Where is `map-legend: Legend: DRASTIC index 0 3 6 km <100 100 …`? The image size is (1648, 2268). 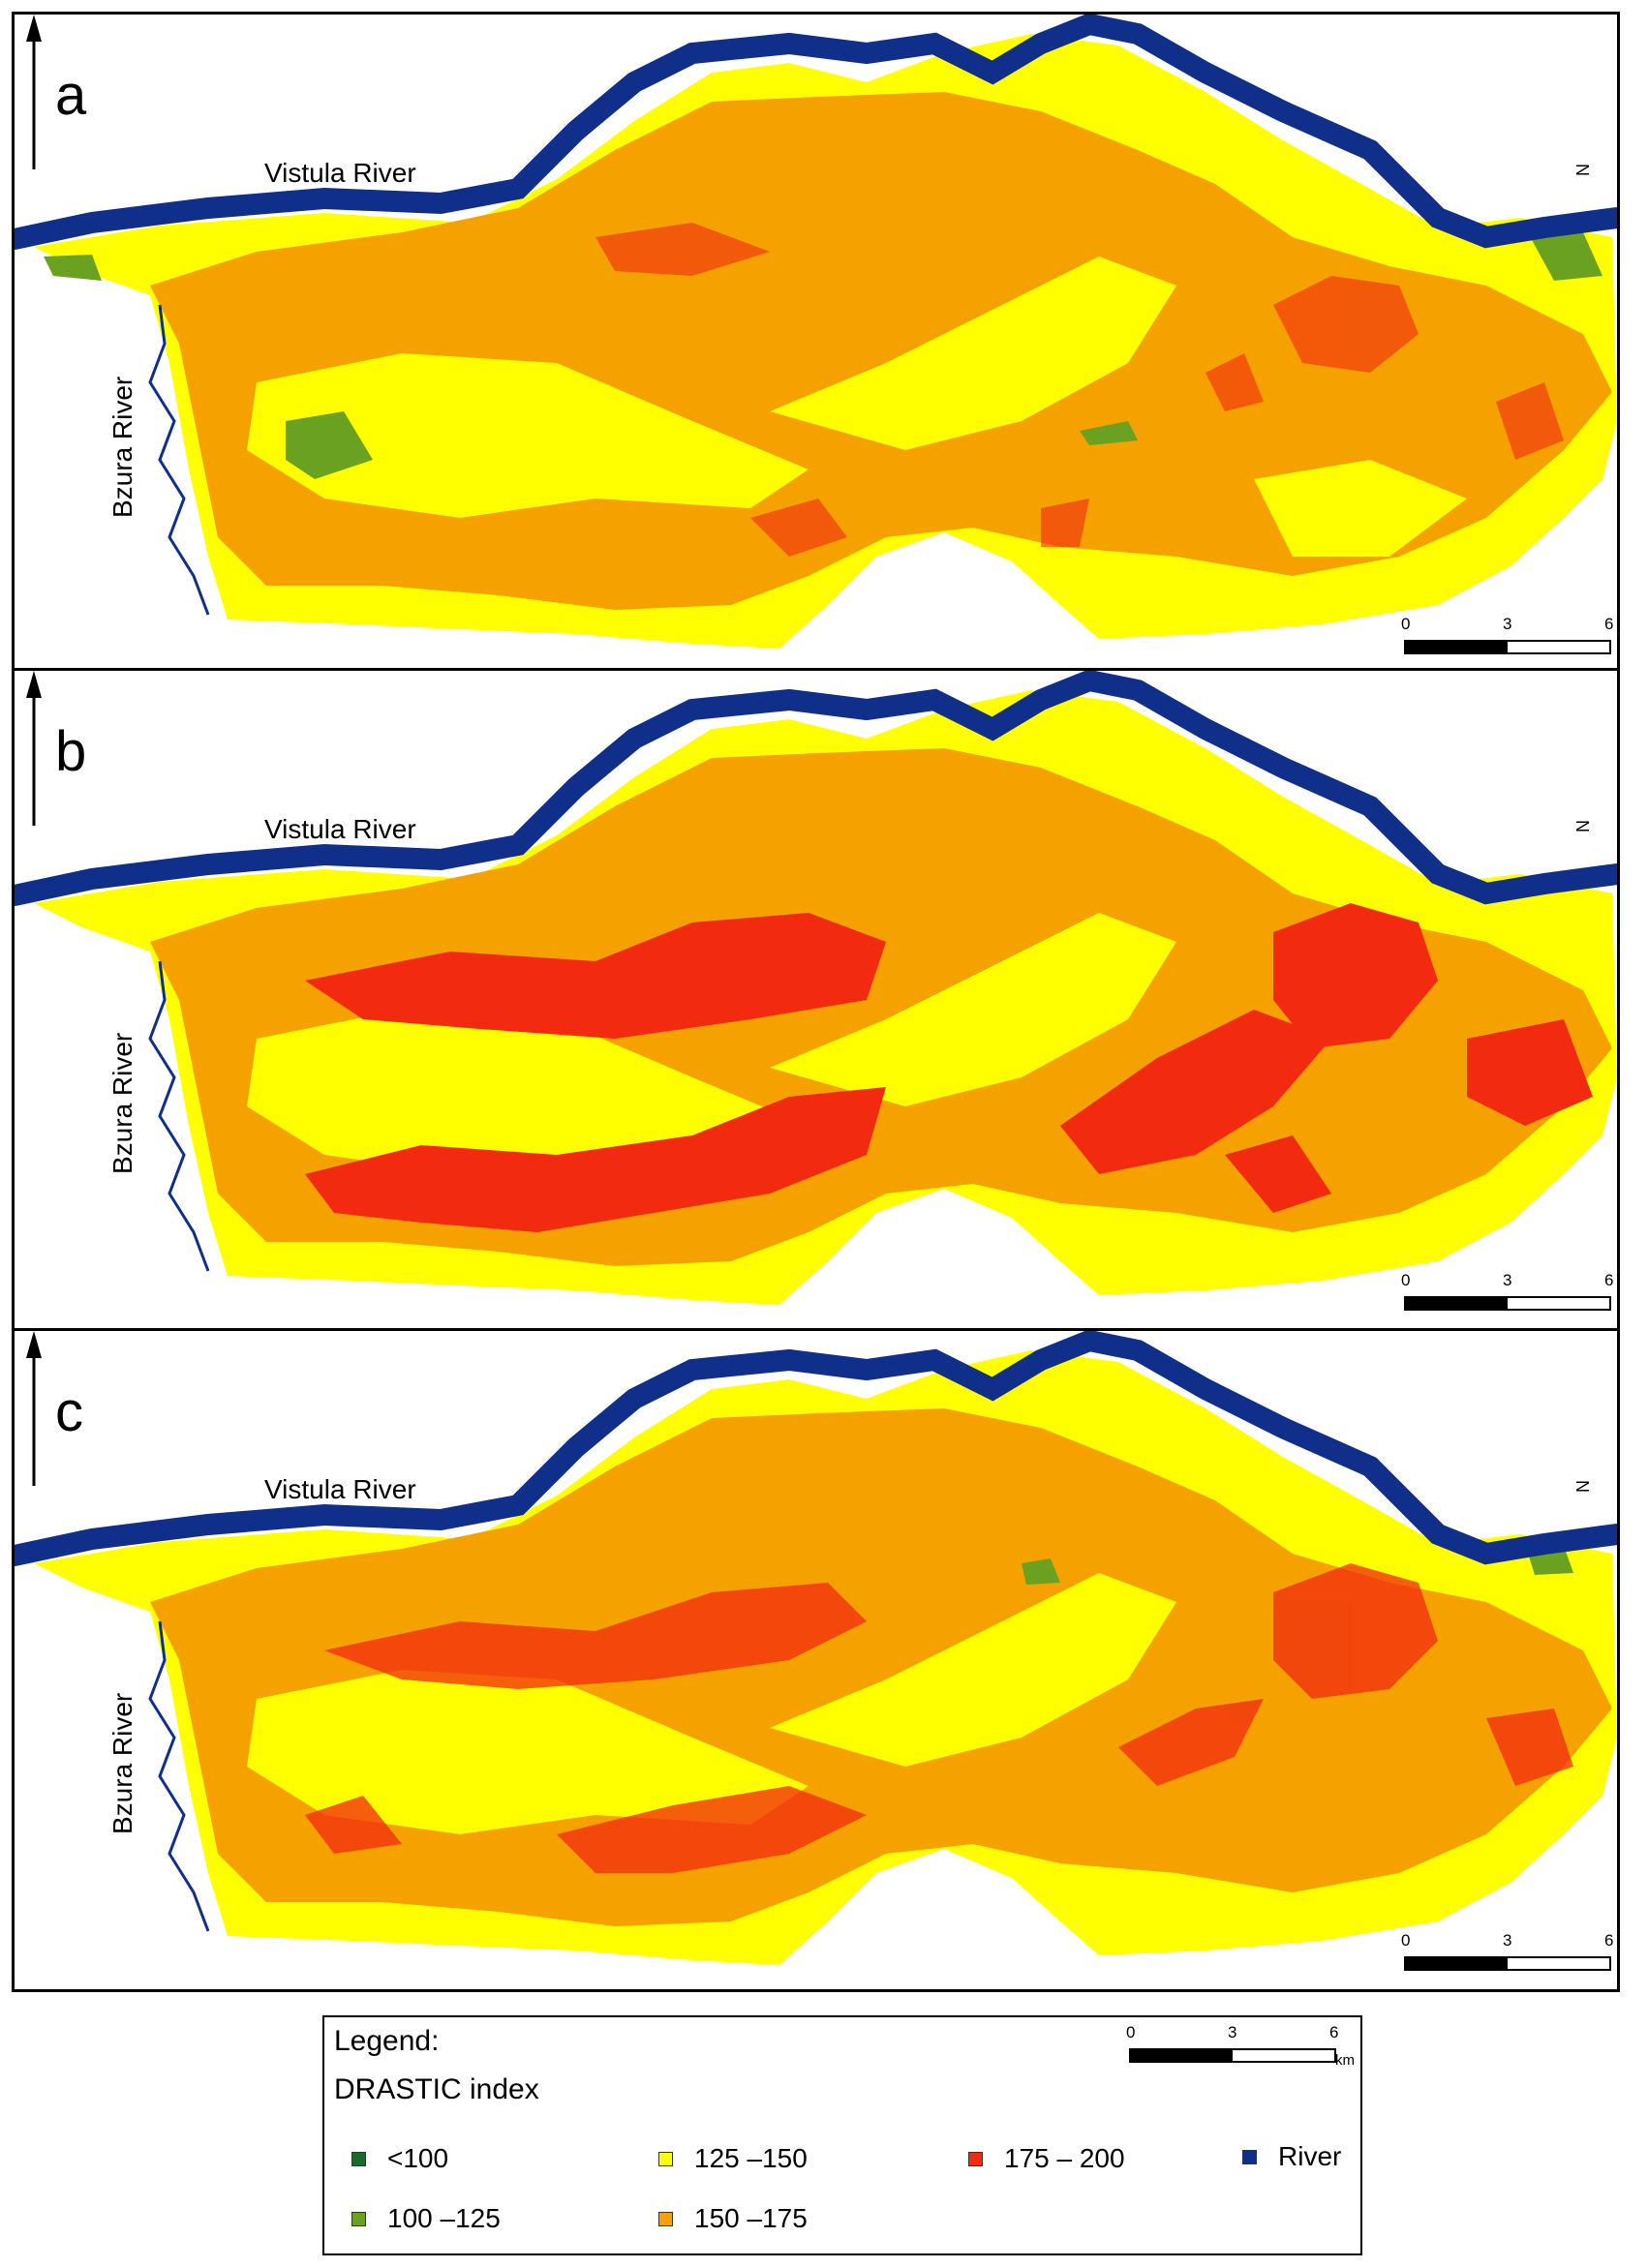 map-legend: Legend: DRASTIC index 0 3 6 km <100 100 … is located at coordinates (842, 2135).